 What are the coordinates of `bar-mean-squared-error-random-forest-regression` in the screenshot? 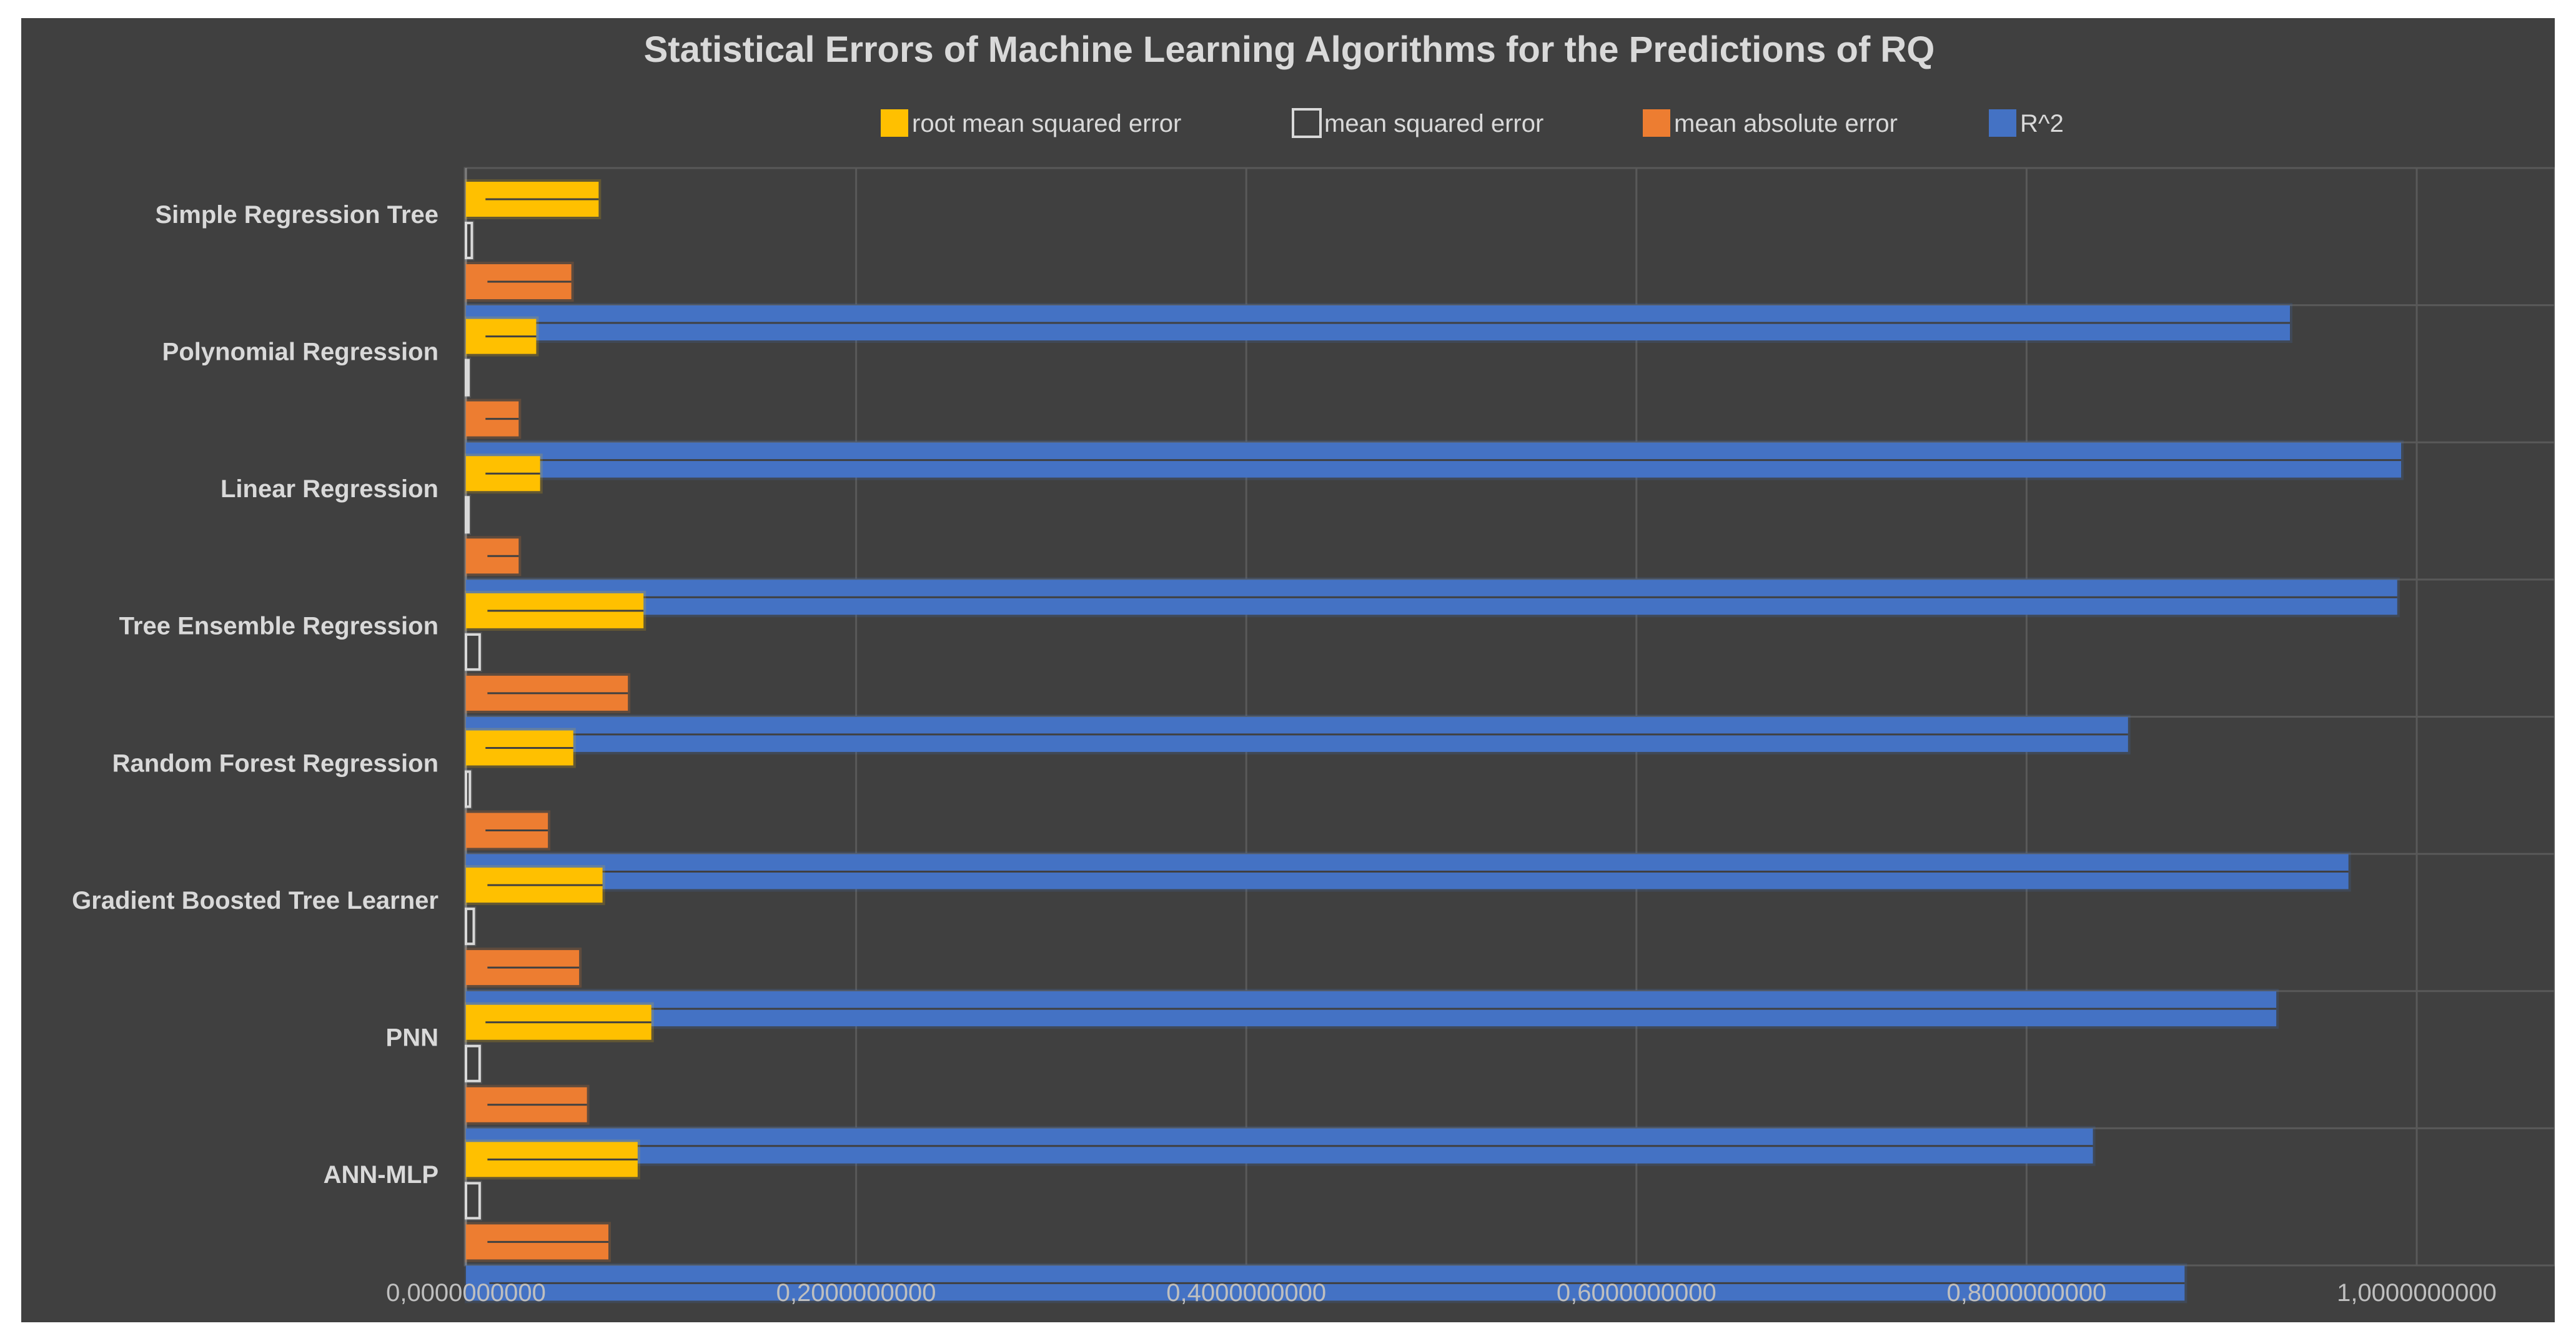 It's located at (469, 789).